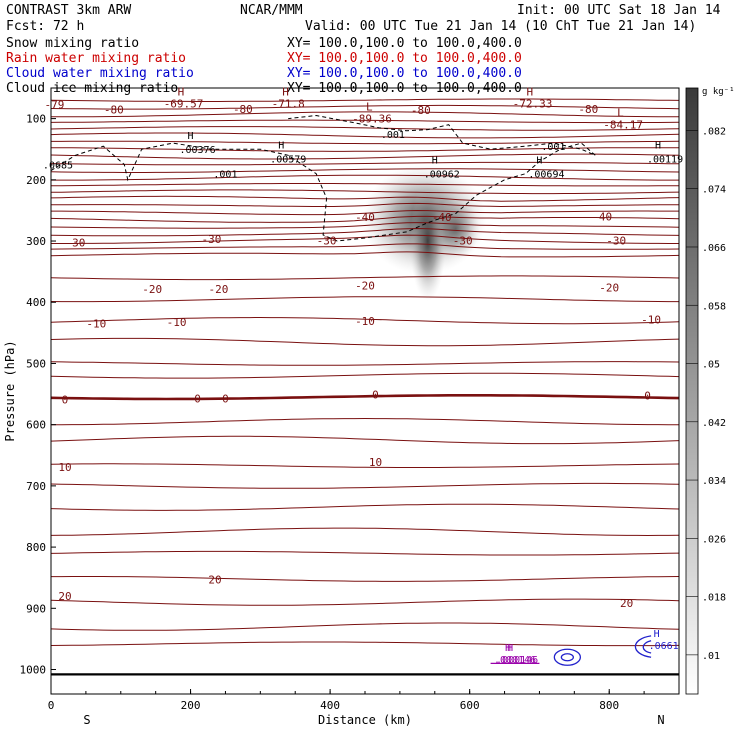 Image resolution: width=740 pixels, height=740 pixels. I want to click on y-tick-label: 200, so click(36, 180).